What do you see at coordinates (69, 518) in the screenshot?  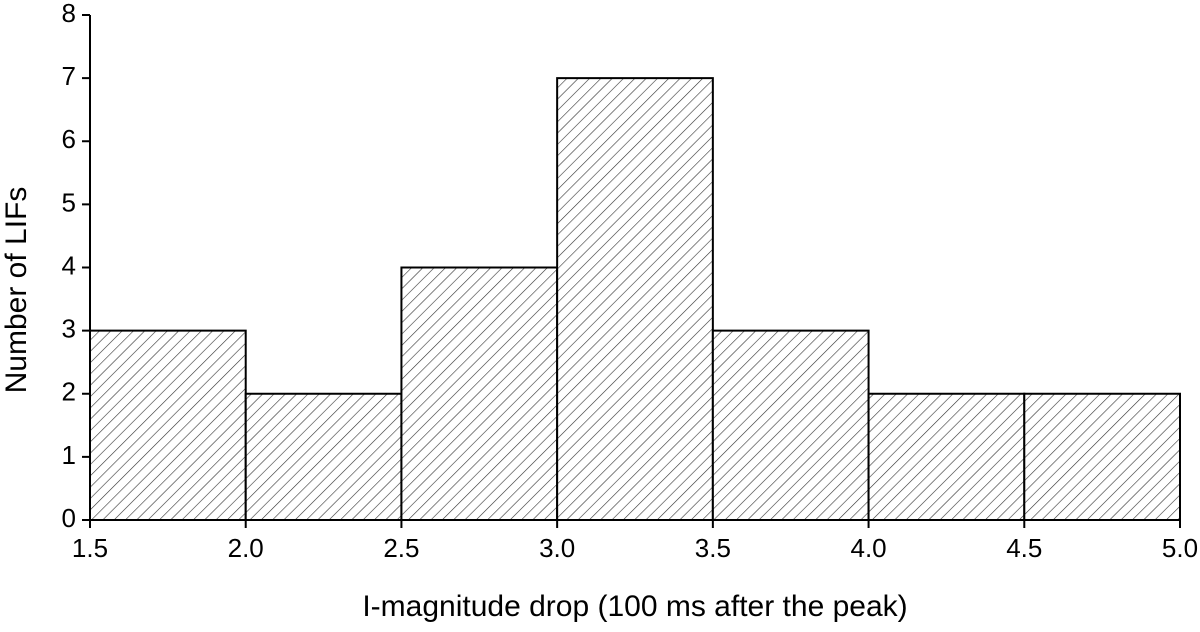 I see `y-tick-label: 0` at bounding box center [69, 518].